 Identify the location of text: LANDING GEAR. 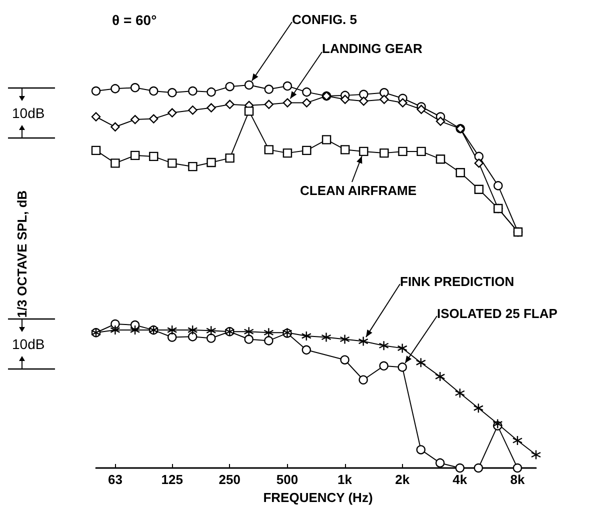
(372, 48).